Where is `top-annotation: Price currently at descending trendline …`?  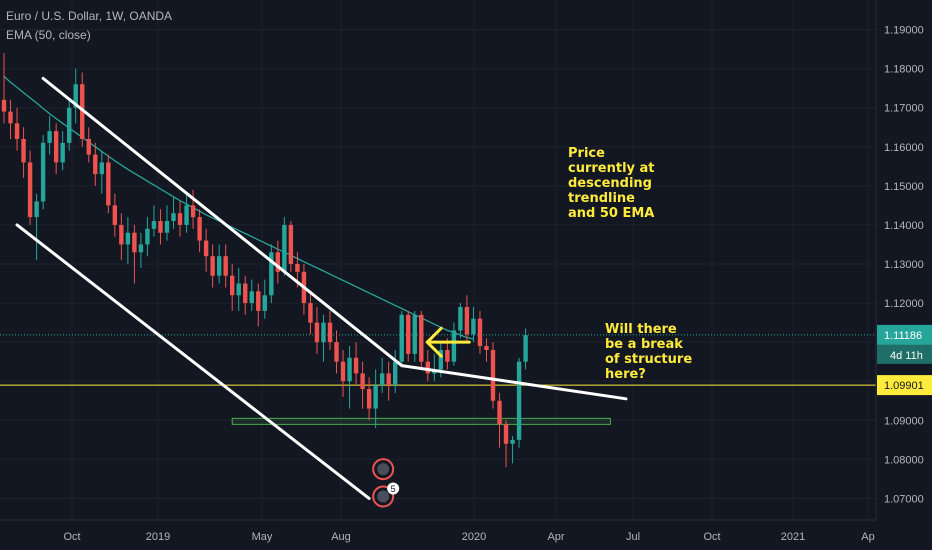 top-annotation: Price currently at descending trendline … is located at coordinates (611, 183).